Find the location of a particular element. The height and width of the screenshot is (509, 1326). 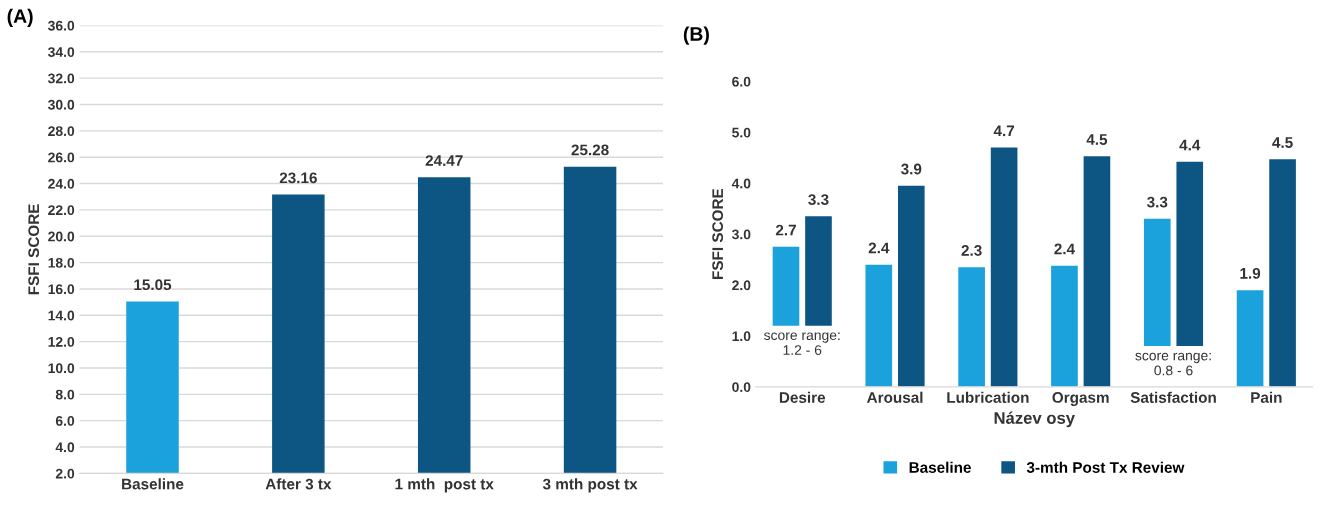

y-tick-label: 1.0 is located at coordinates (741, 336).